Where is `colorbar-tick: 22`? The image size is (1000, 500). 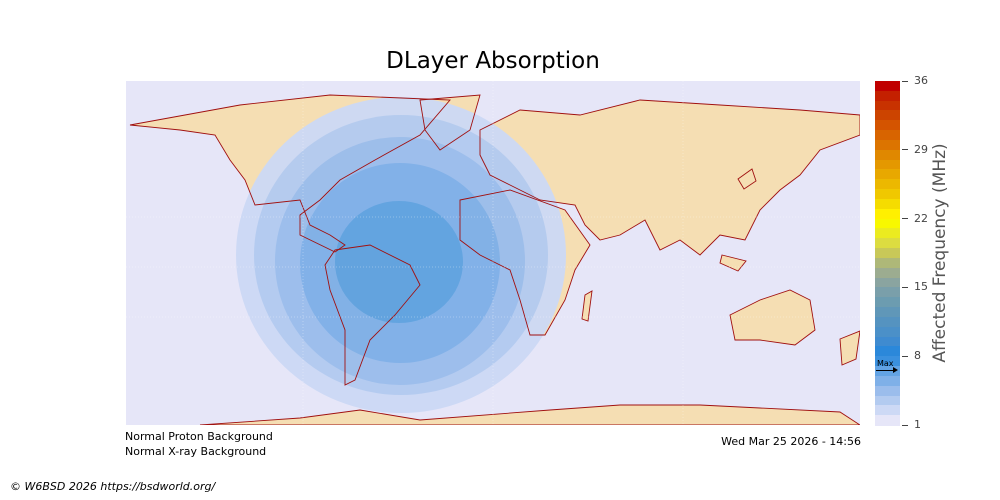
colorbar-tick: 22 is located at coordinates (915, 218).